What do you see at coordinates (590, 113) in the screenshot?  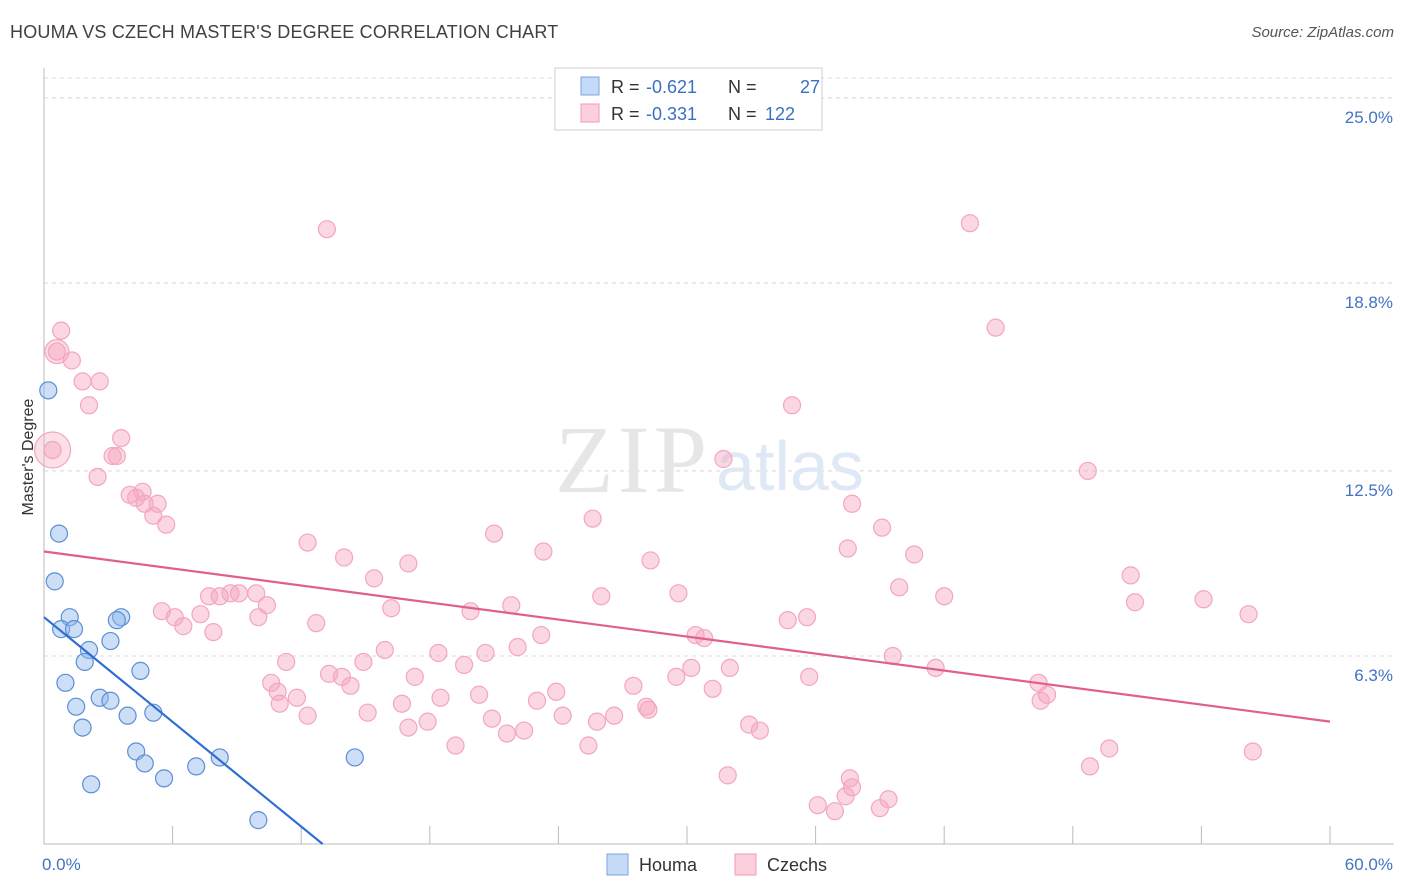 I see `legend-swatch-czechs` at bounding box center [590, 113].